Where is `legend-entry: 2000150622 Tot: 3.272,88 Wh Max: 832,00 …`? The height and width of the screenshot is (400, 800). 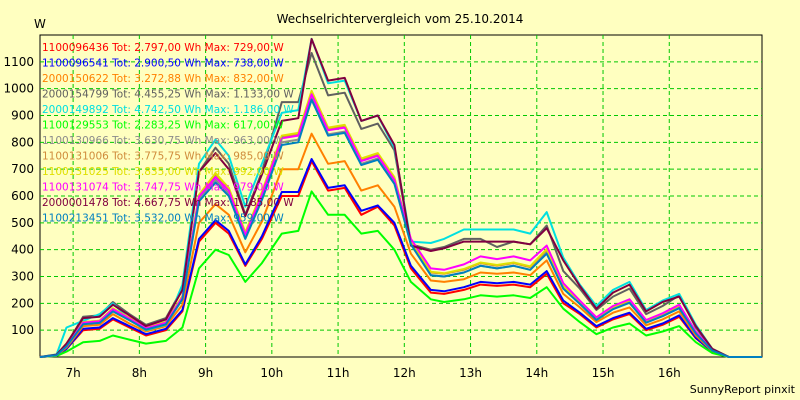 legend-entry: 2000150622 Tot: 3.272,88 Wh Max: 832,00 … is located at coordinates (163, 79).